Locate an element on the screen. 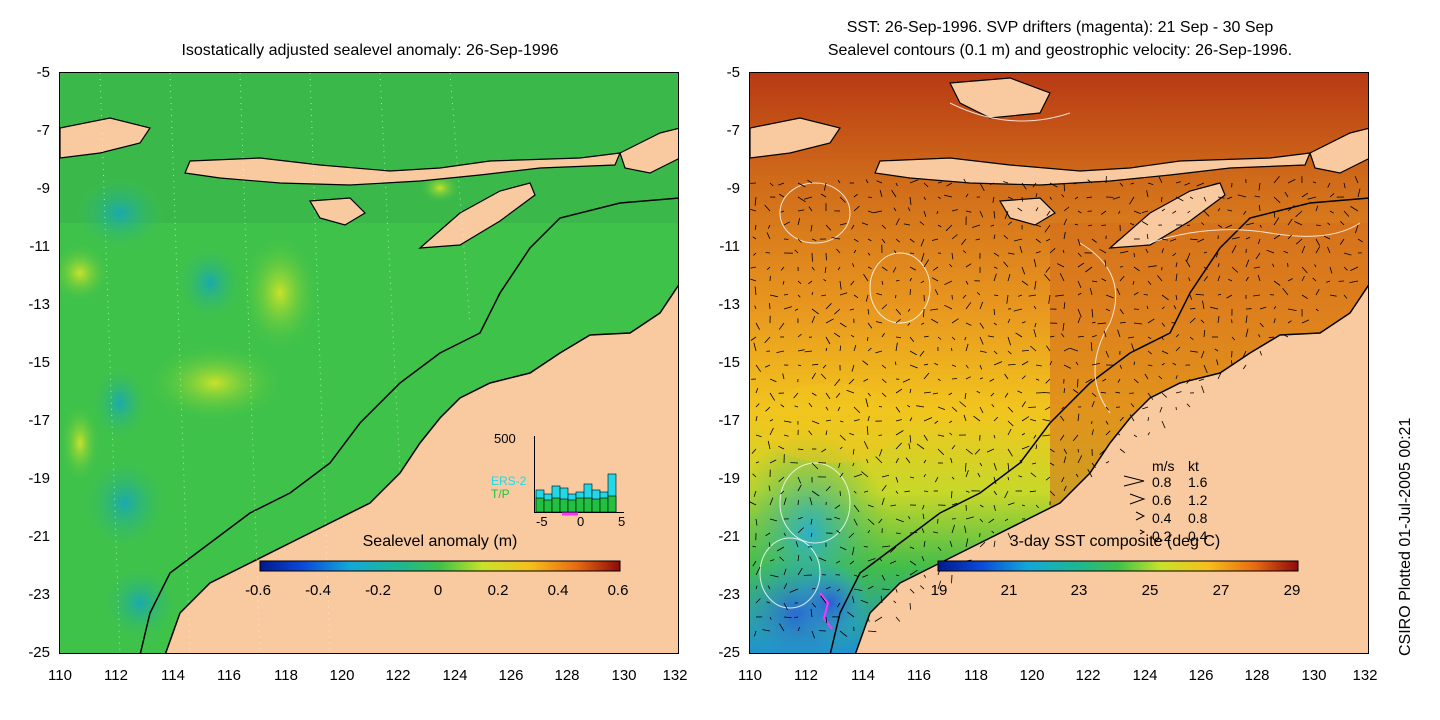 This screenshot has width=1440, height=720. y-tick: -25 is located at coordinates (729, 652).